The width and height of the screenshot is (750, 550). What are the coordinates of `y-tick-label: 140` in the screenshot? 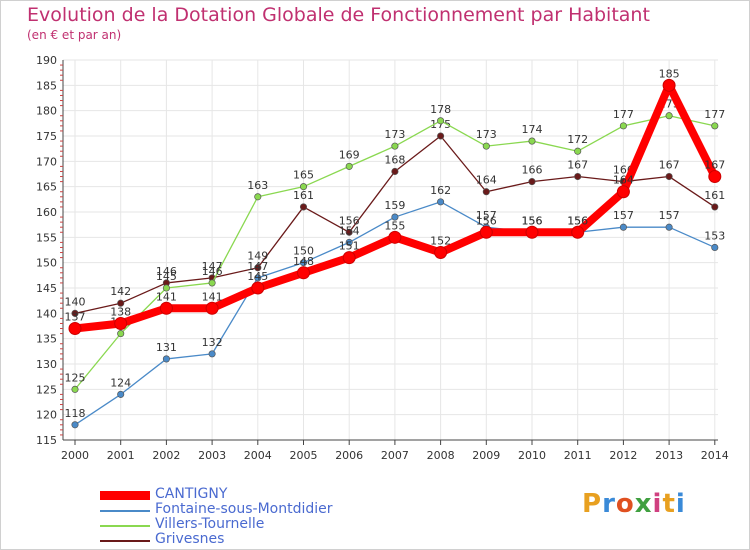 It's located at (46, 313).